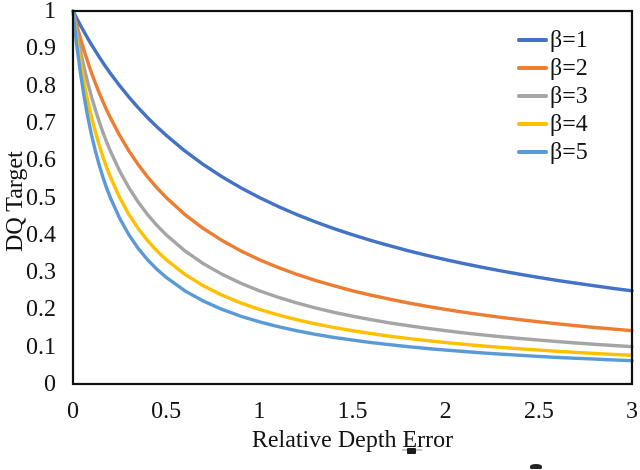  Describe the element at coordinates (538, 411) in the screenshot. I see `x-tick-label: 2.5` at that location.